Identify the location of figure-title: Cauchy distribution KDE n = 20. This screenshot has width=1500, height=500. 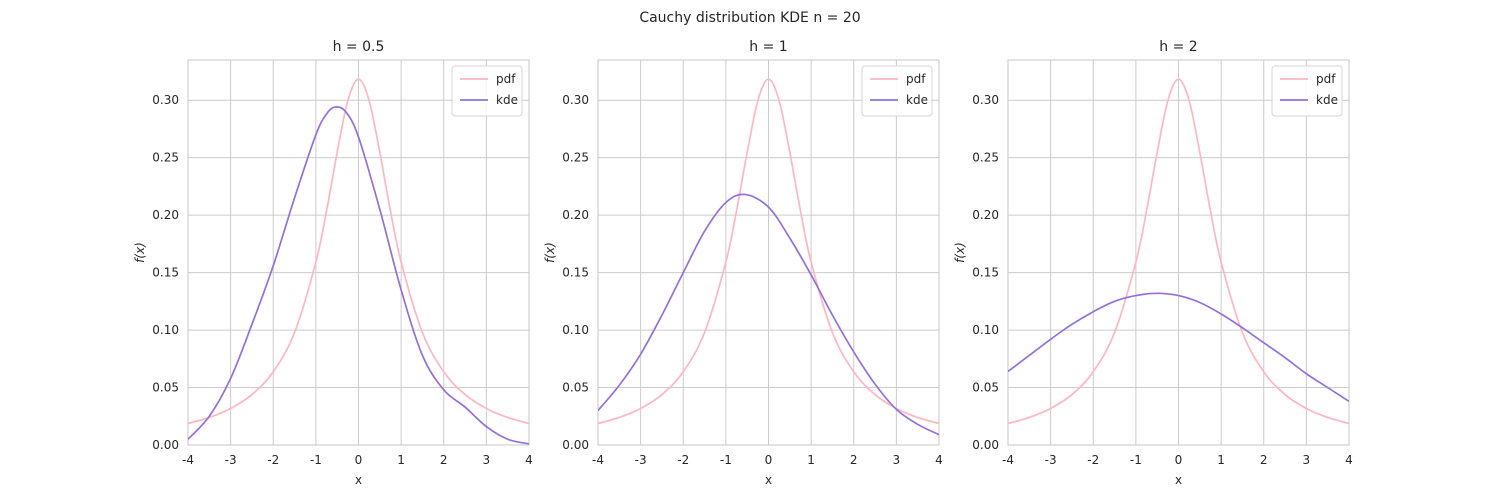
(749, 18).